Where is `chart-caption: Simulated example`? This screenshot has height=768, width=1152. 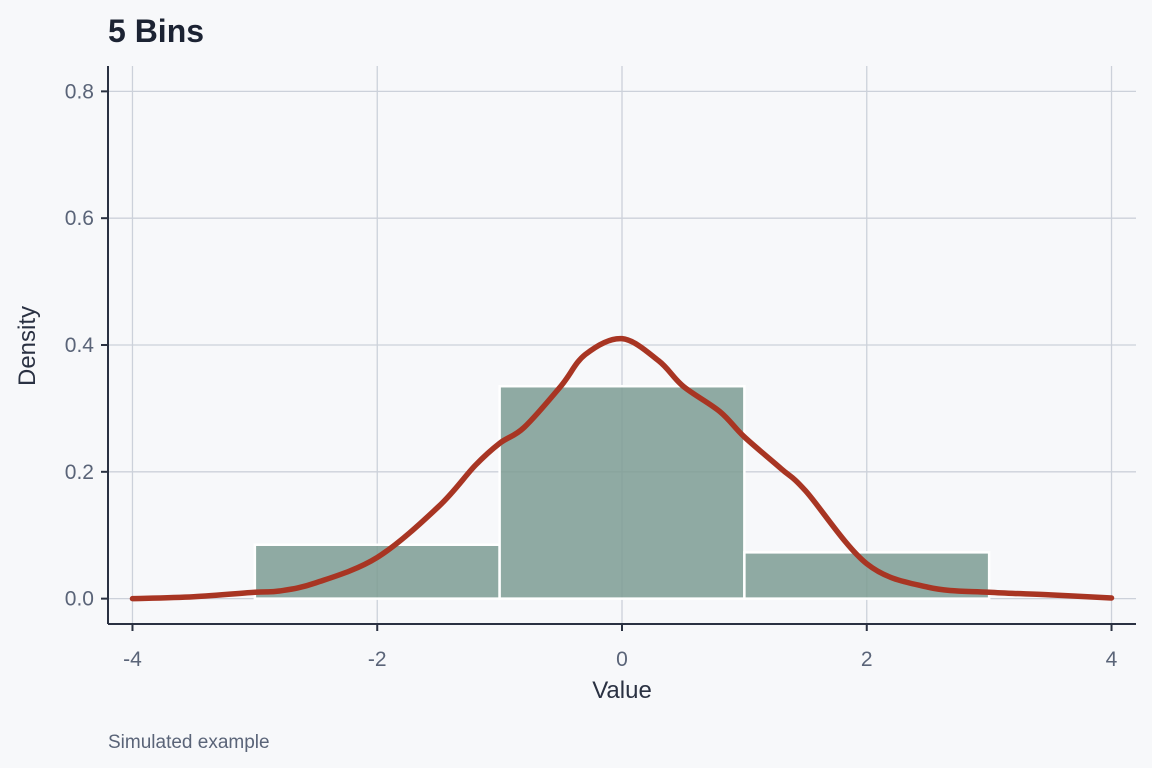 chart-caption: Simulated example is located at coordinates (189, 742).